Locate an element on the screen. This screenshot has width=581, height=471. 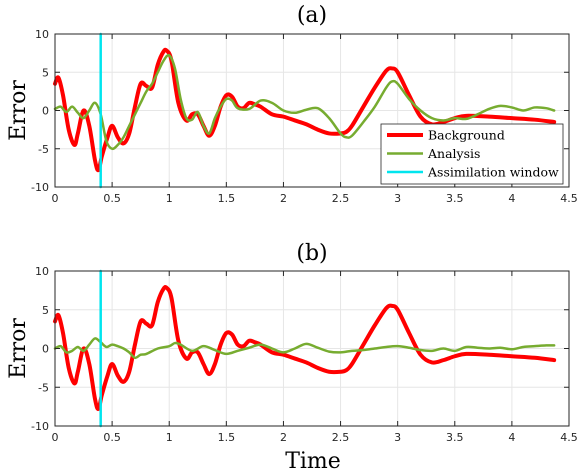
legend-label-background: Background is located at coordinates (466, 135).